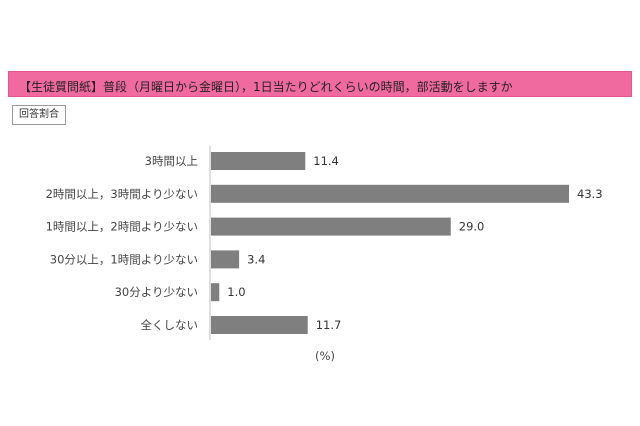  I want to click on answer-ratio-label: 回答割合, so click(39, 115).